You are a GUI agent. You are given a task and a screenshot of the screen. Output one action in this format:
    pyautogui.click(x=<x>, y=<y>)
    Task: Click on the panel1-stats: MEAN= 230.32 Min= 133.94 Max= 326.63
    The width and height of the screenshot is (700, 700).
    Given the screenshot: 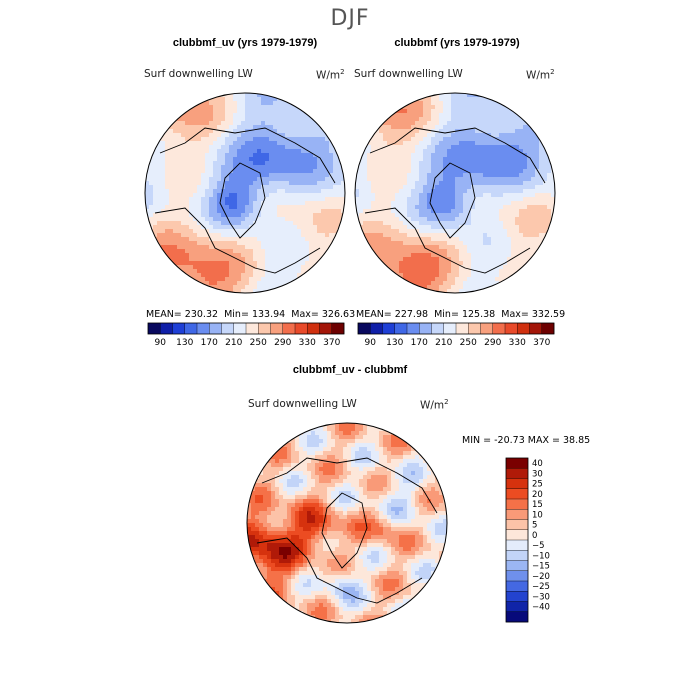 What is the action you would take?
    pyautogui.click(x=250, y=314)
    